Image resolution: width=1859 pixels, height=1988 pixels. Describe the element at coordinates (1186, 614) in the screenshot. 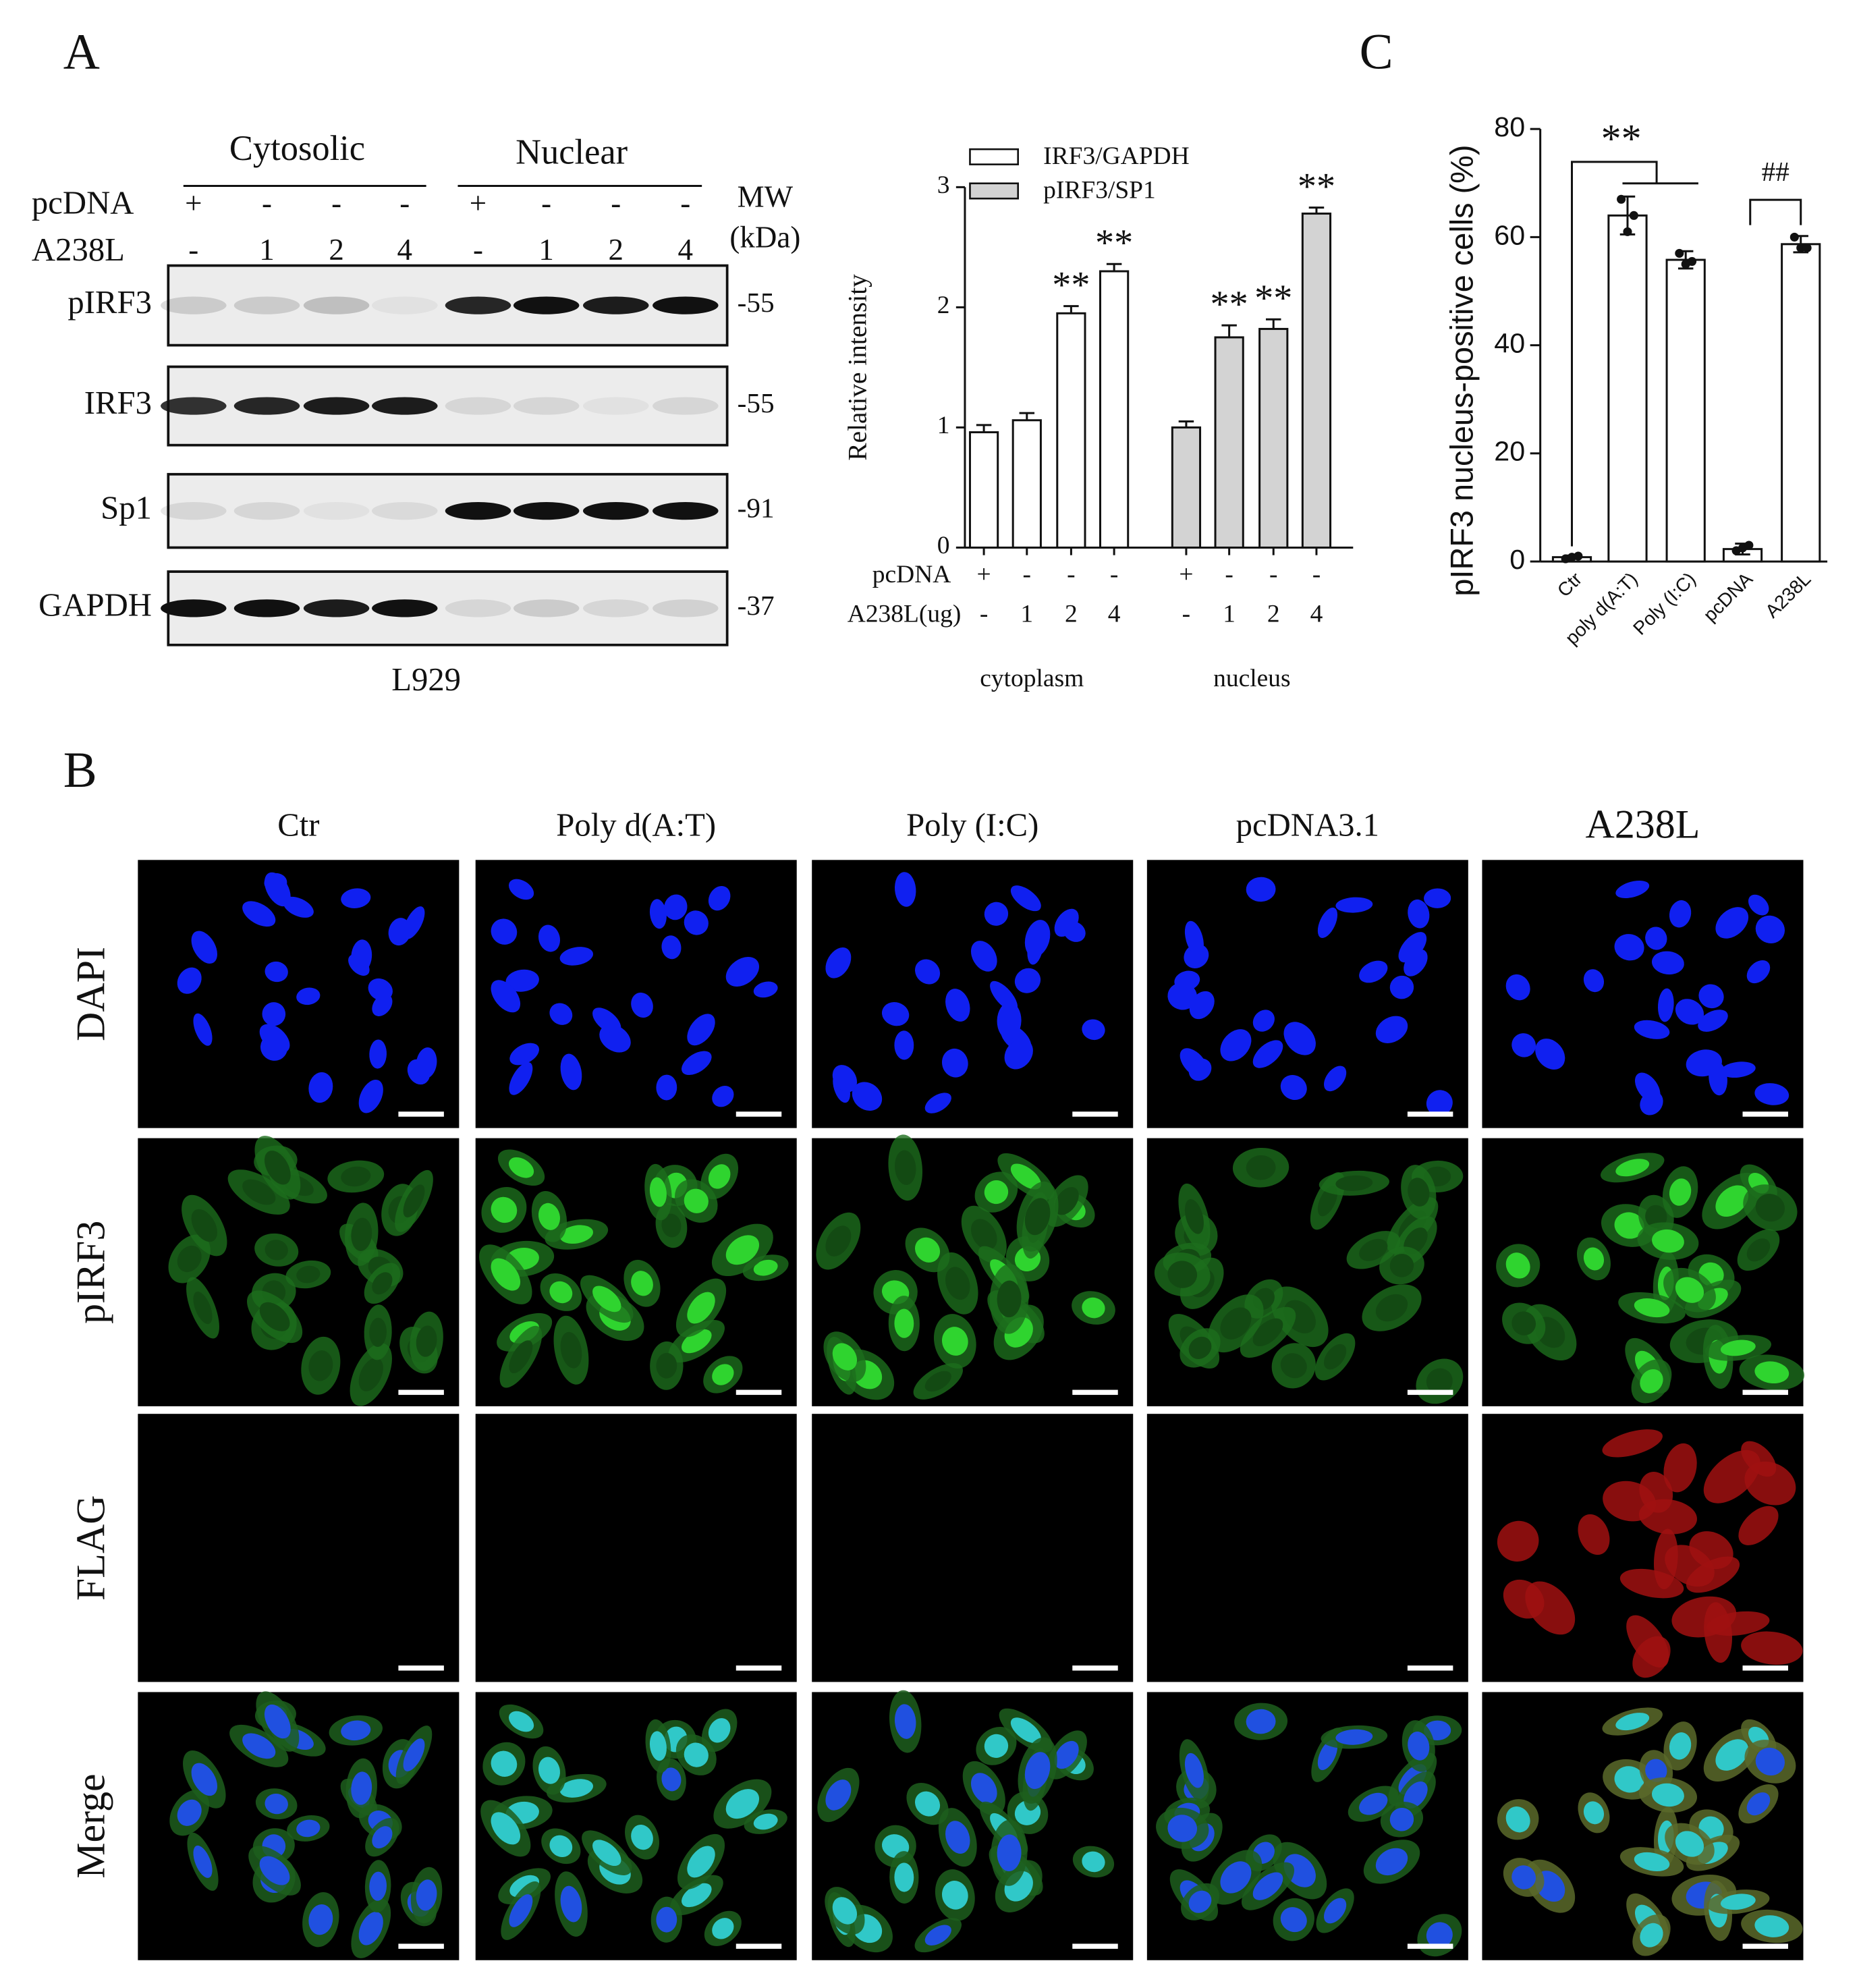

I see `condition-value: -` at that location.